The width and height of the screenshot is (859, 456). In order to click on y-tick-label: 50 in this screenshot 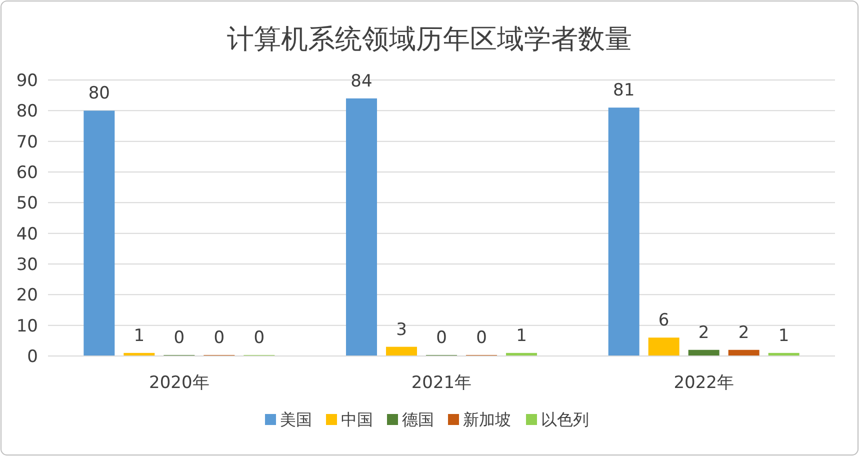, I will do `click(27, 204)`.